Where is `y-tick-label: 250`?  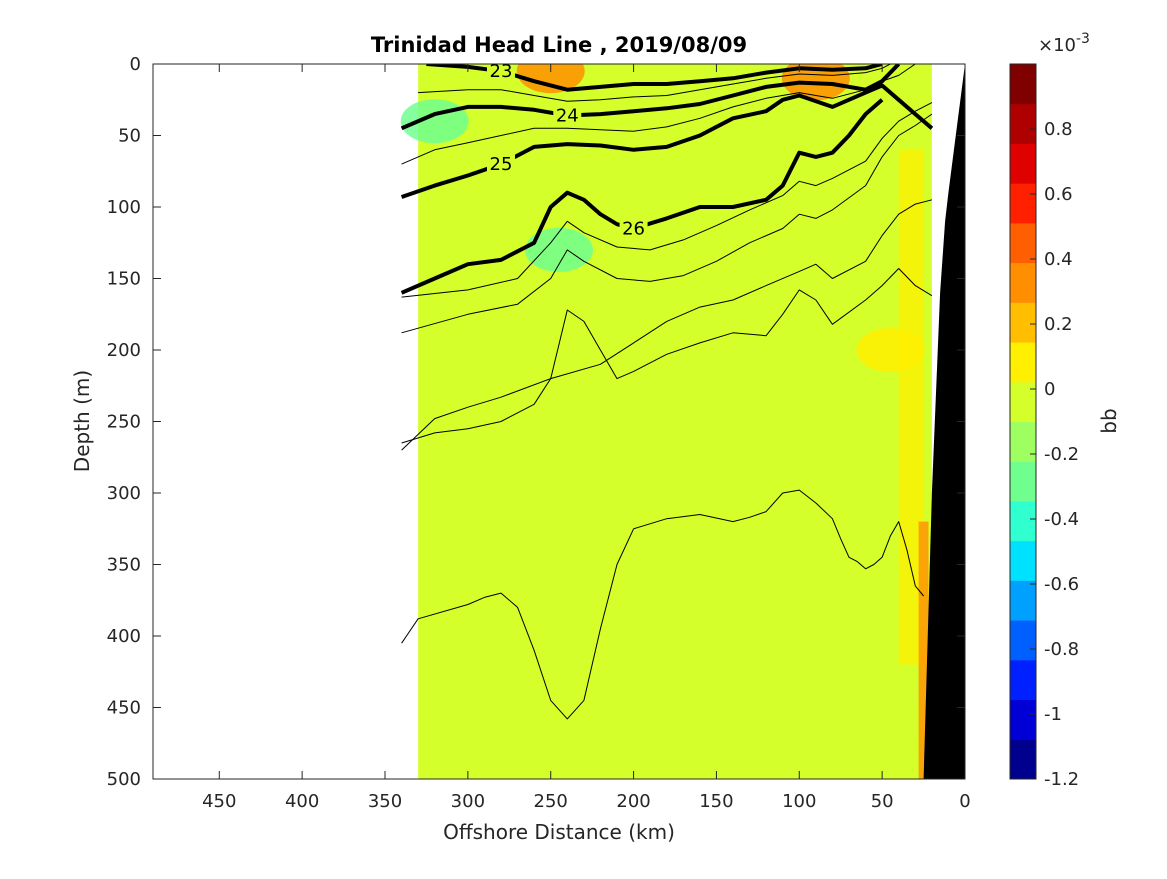
y-tick-label: 250 is located at coordinates (124, 422).